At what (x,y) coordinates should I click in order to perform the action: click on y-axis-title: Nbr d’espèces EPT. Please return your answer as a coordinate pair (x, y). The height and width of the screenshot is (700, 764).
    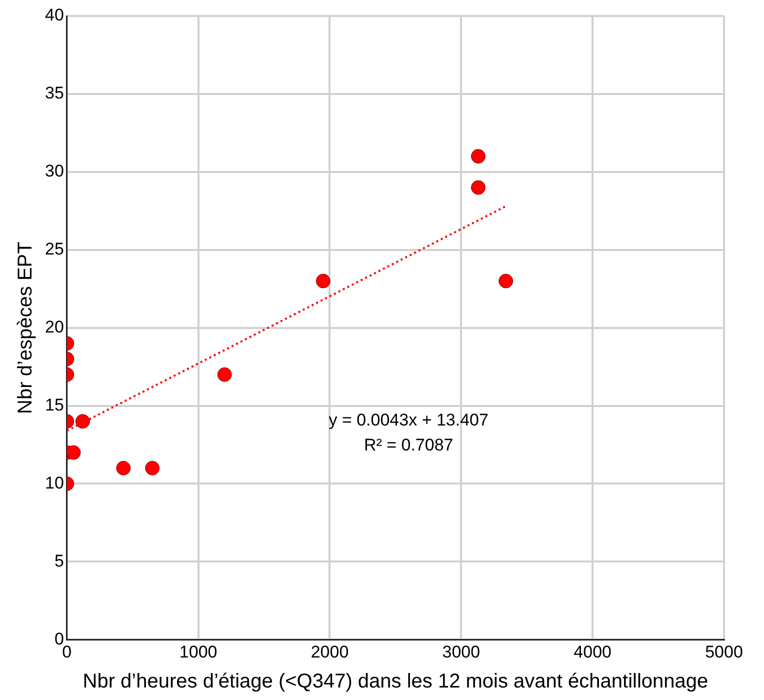
    Looking at the image, I should click on (25, 328).